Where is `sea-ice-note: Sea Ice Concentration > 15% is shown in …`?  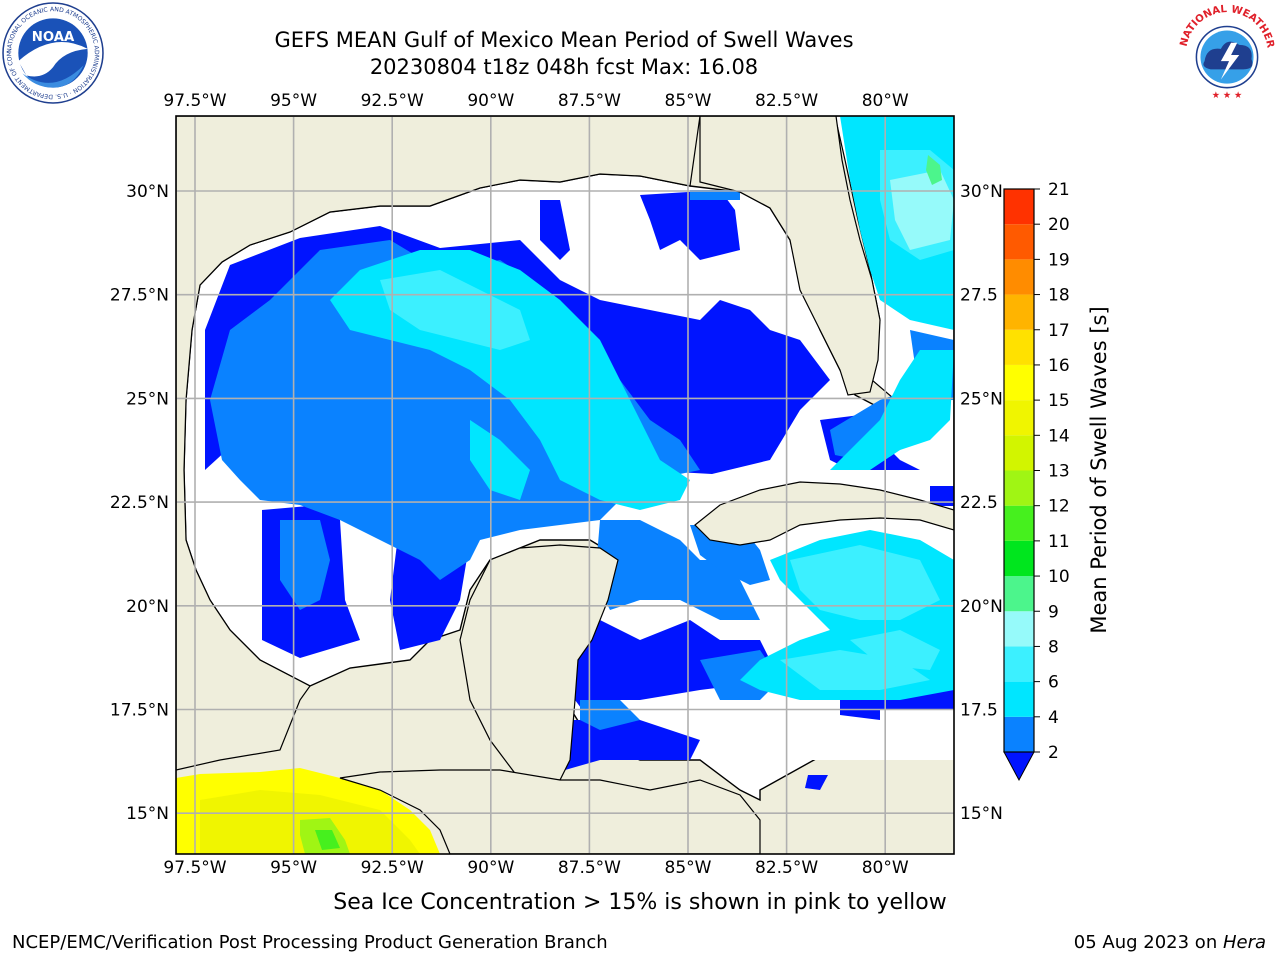 sea-ice-note: Sea Ice Concentration > 15% is shown in … is located at coordinates (640, 902).